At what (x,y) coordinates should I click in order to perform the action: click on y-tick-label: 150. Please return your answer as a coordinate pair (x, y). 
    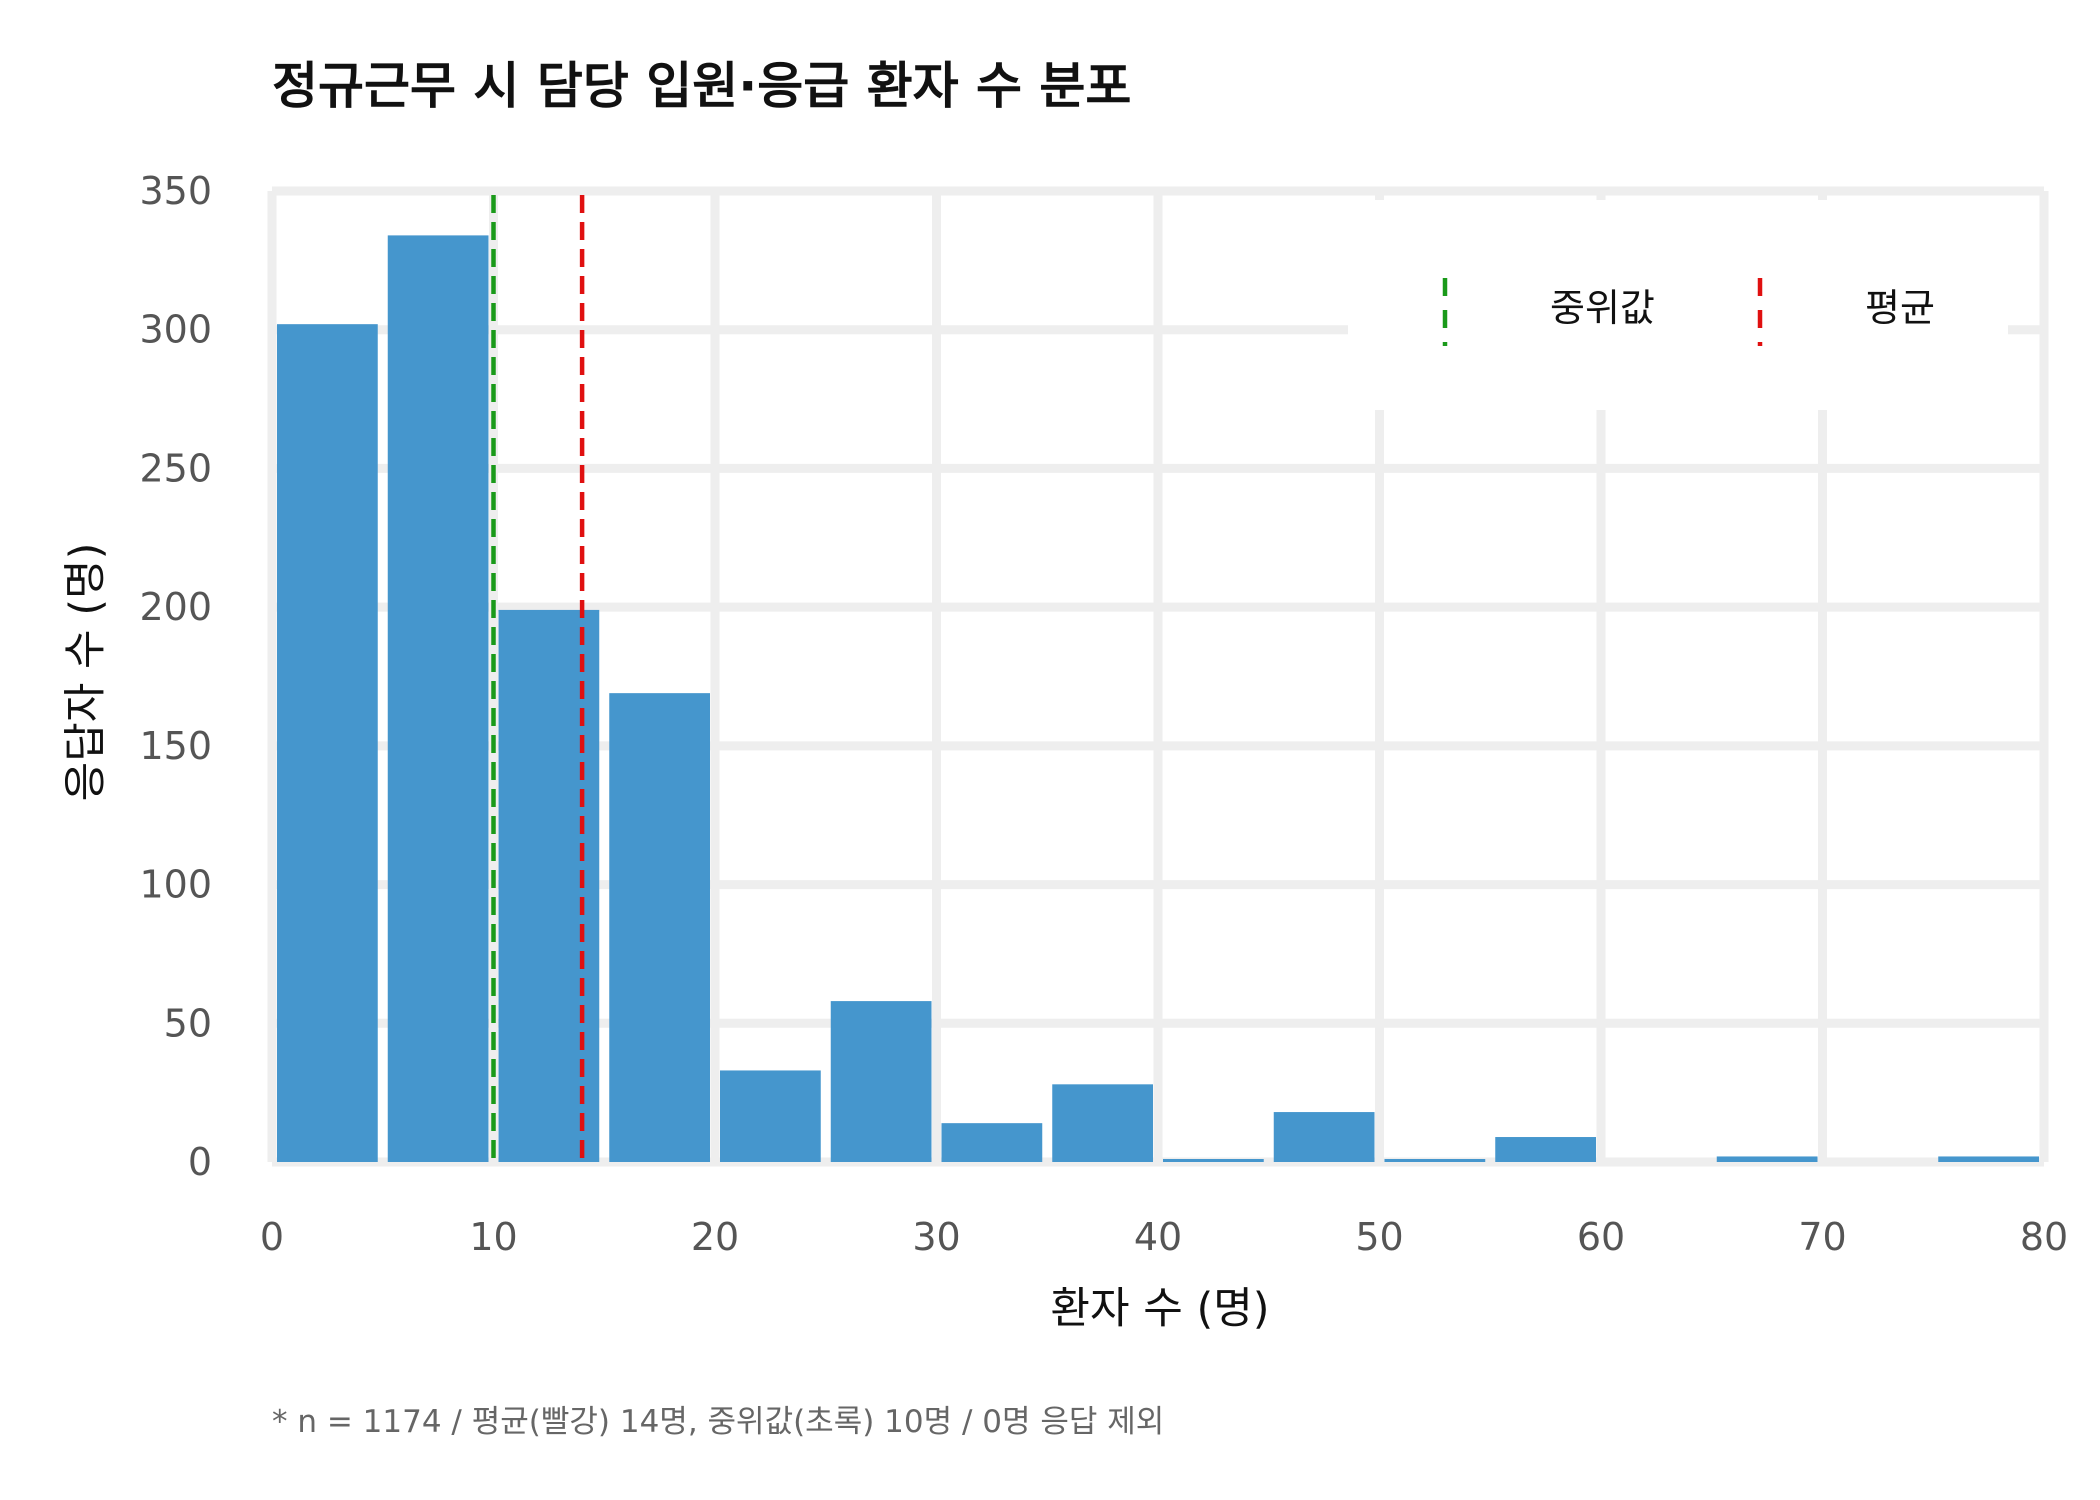
    Looking at the image, I should click on (175, 746).